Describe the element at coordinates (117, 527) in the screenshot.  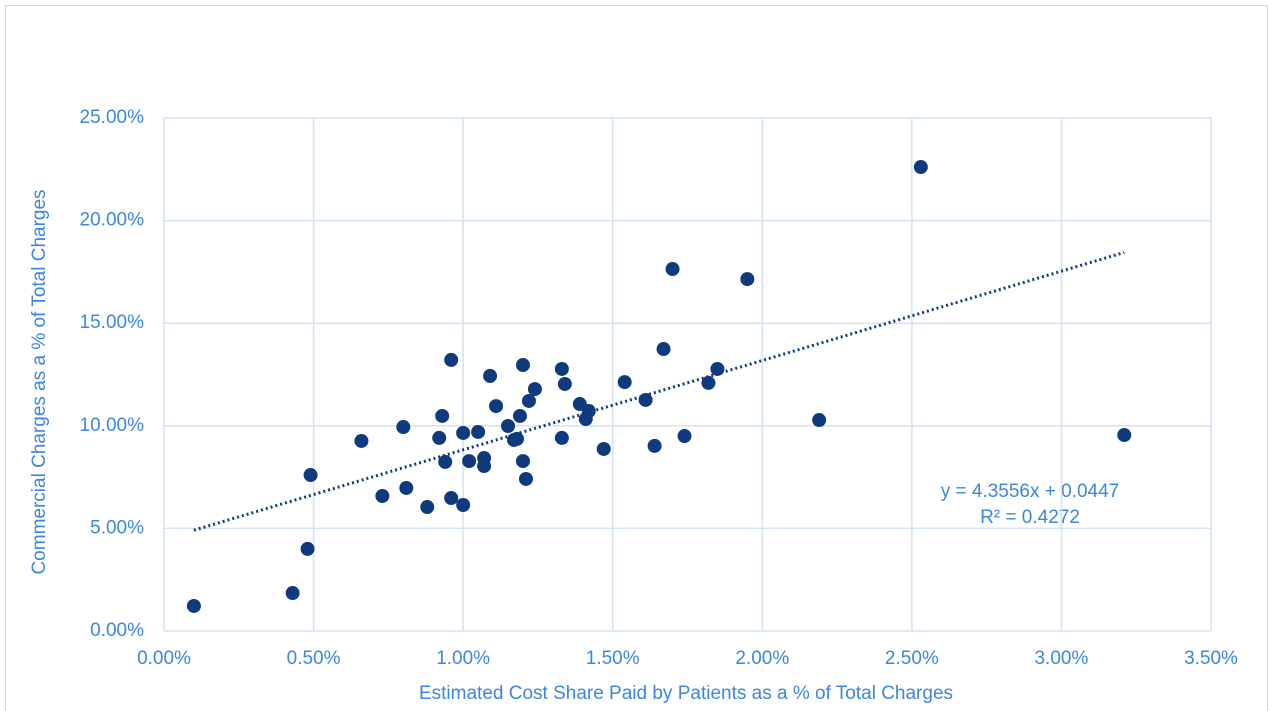
I see `y-tick-label: 5.00%` at that location.